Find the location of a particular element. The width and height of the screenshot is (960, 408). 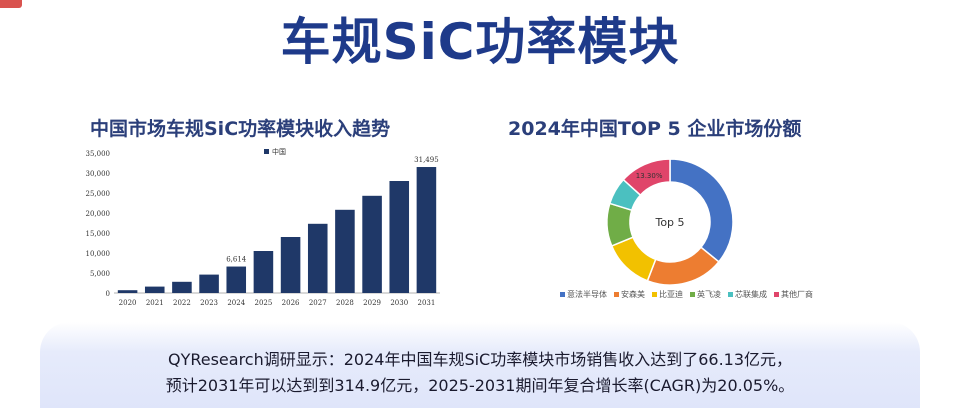

legend-item: 意法半导体 is located at coordinates (583, 294).